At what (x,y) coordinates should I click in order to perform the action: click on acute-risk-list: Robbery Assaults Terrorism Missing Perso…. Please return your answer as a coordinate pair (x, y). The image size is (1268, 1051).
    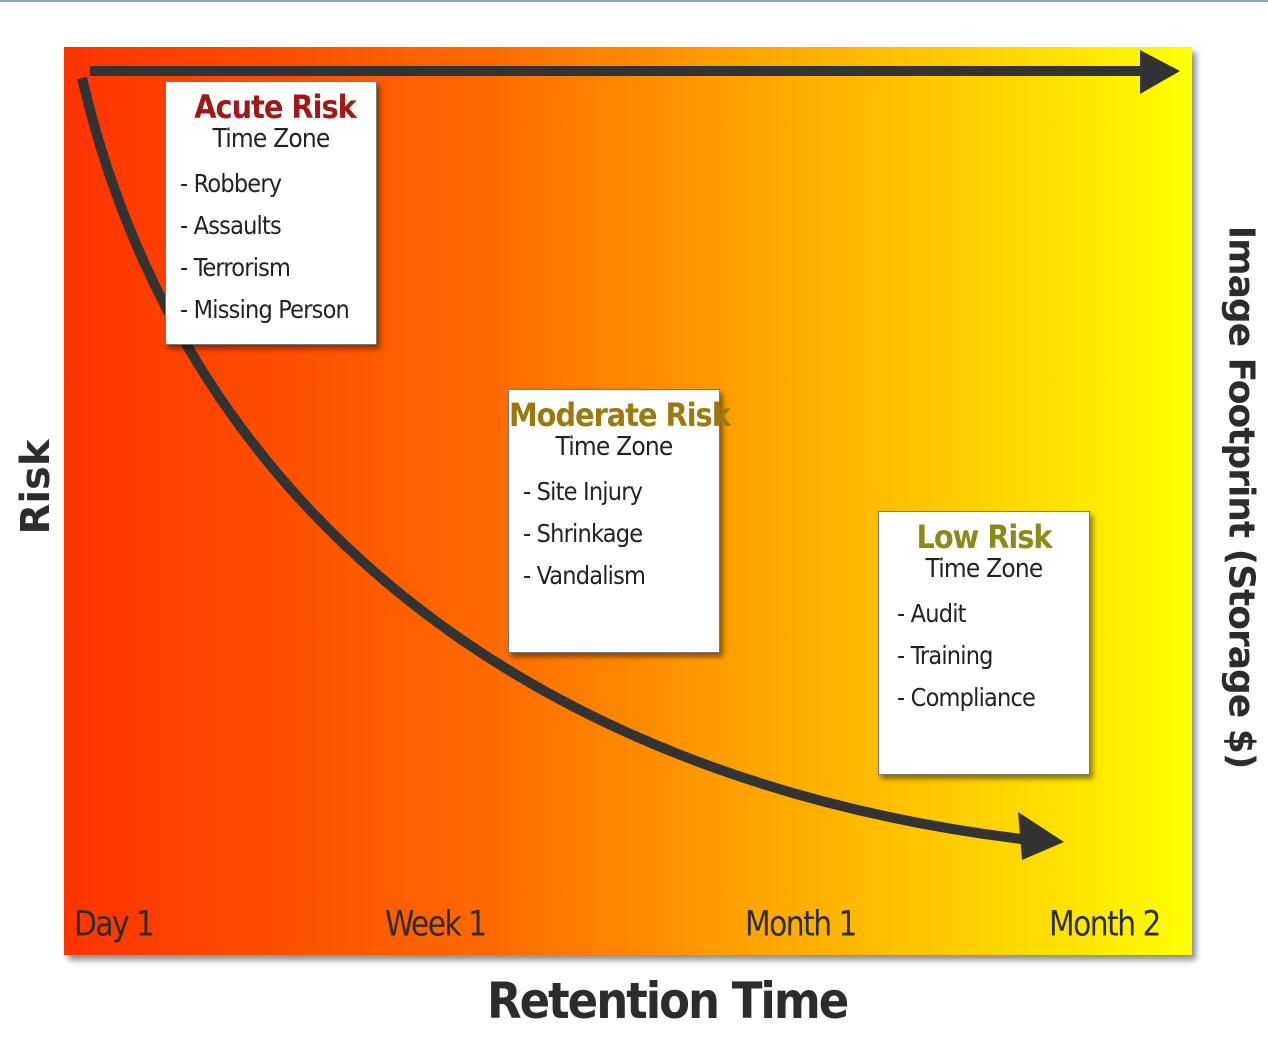
    Looking at the image, I should click on (278, 247).